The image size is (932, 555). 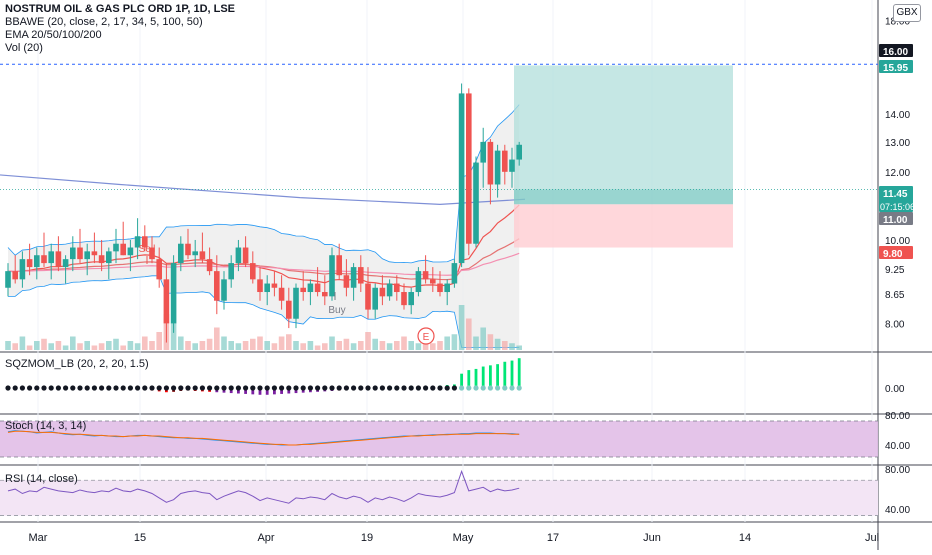 What do you see at coordinates (897, 173) in the screenshot?
I see `price-tick: 12.00` at bounding box center [897, 173].